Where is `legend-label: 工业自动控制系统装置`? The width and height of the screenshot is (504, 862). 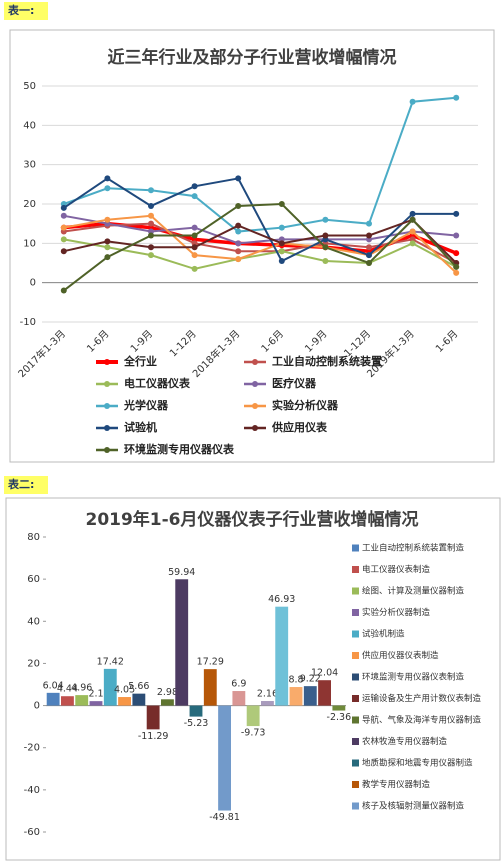 legend-label: 工业自动控制系统装置 is located at coordinates (327, 361).